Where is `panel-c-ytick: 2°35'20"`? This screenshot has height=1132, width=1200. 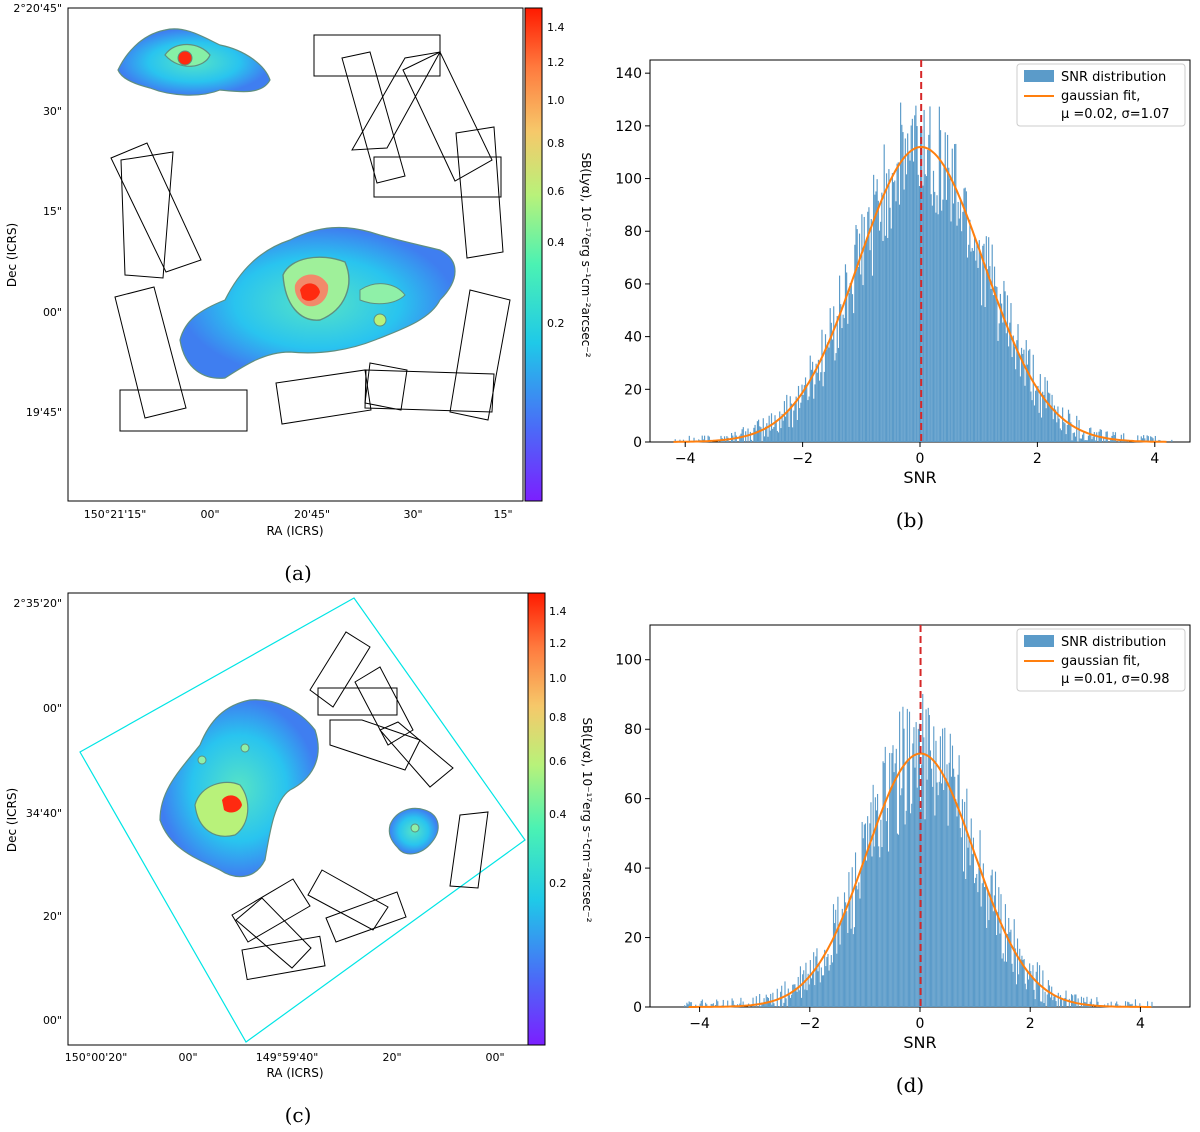
panel-c-ytick: 2°35'20" is located at coordinates (37, 603).